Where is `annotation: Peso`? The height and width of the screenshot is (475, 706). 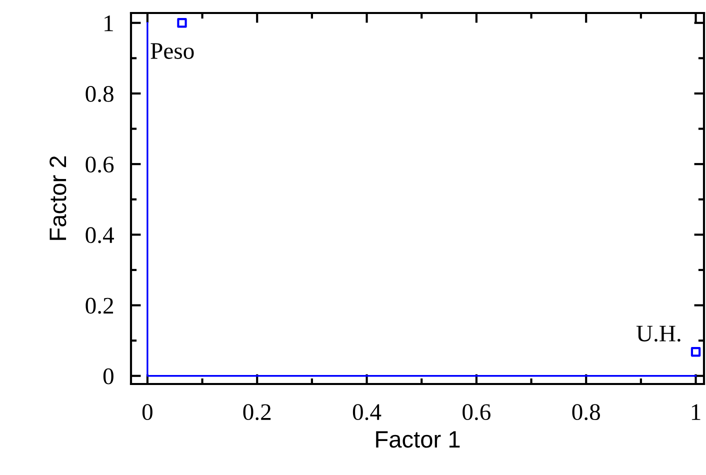 annotation: Peso is located at coordinates (172, 51).